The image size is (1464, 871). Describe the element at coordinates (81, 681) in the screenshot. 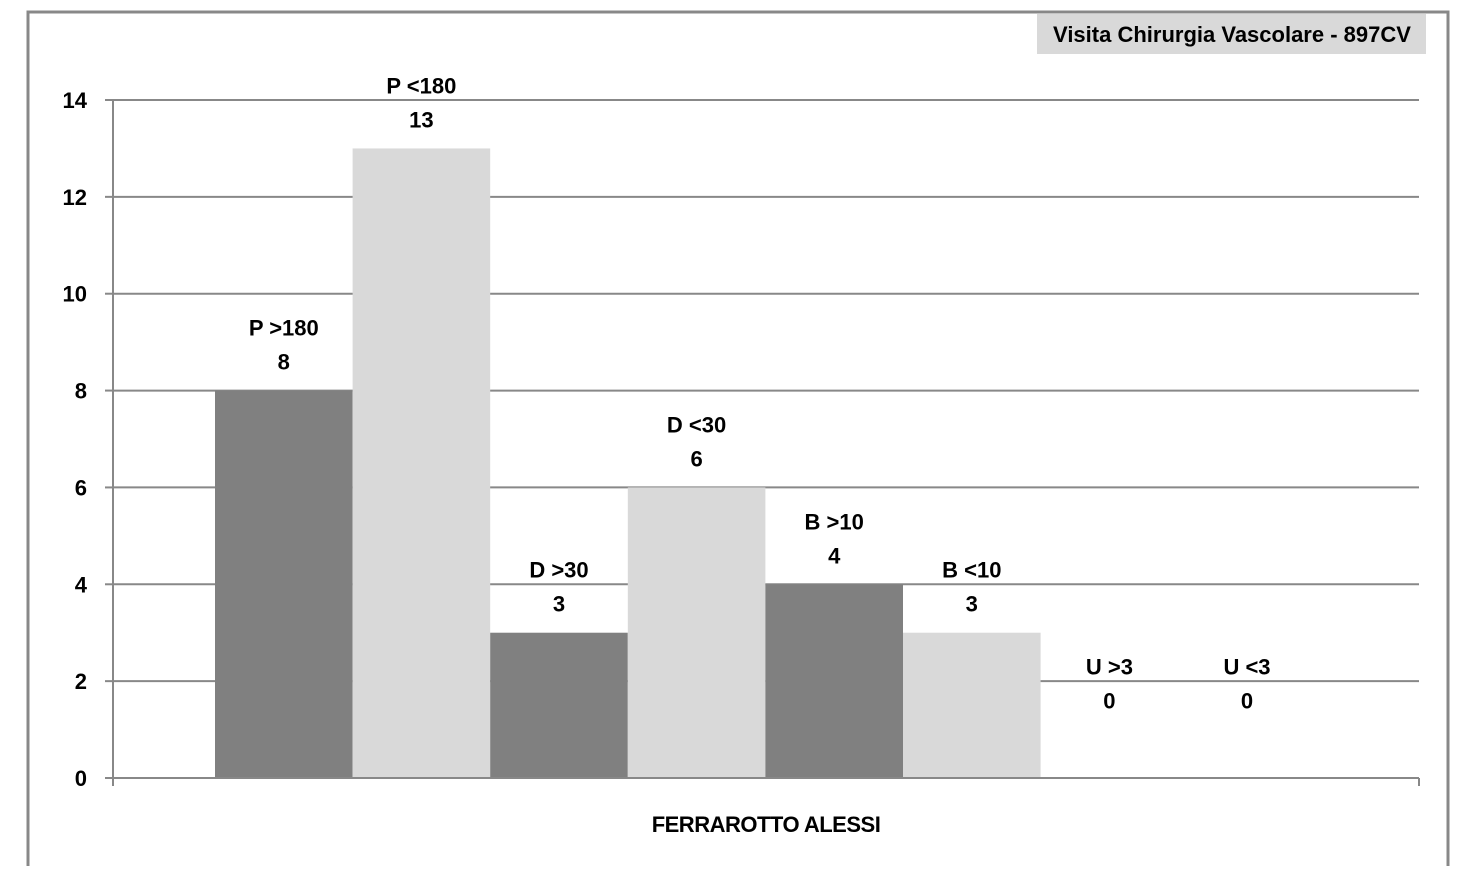

I see `y-tick-label: 2` at that location.